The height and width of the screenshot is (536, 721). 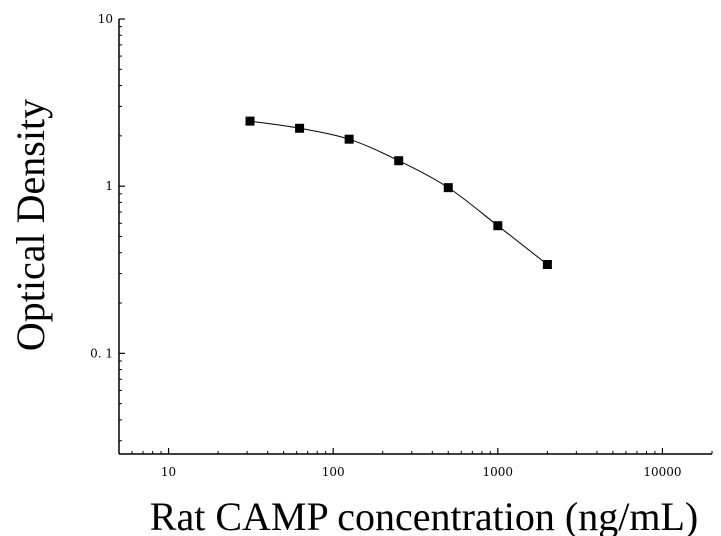 I want to click on x-tick-label: 1000, so click(x=498, y=472).